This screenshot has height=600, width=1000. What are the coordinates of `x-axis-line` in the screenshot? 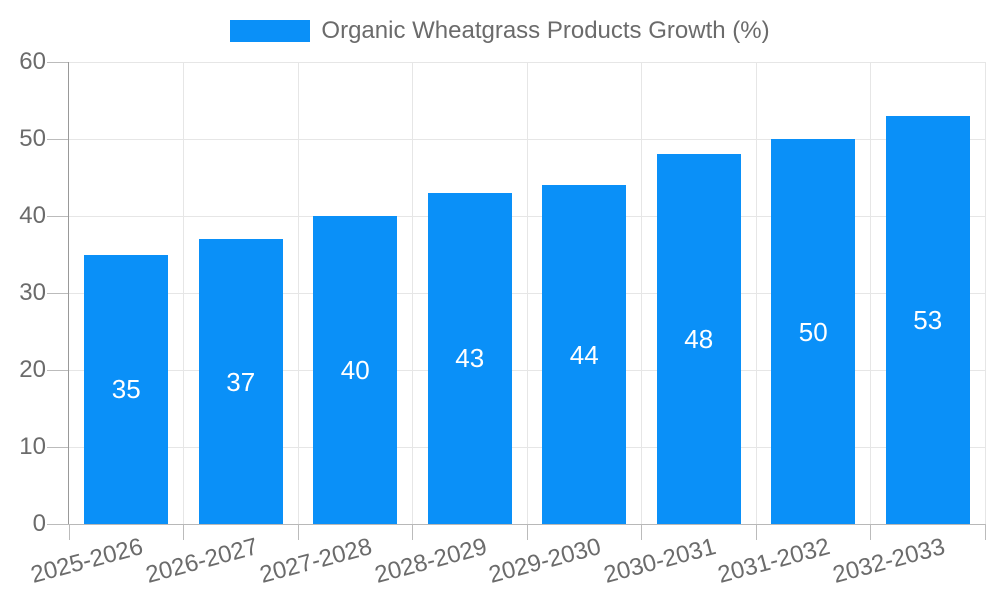 It's located at (527, 524).